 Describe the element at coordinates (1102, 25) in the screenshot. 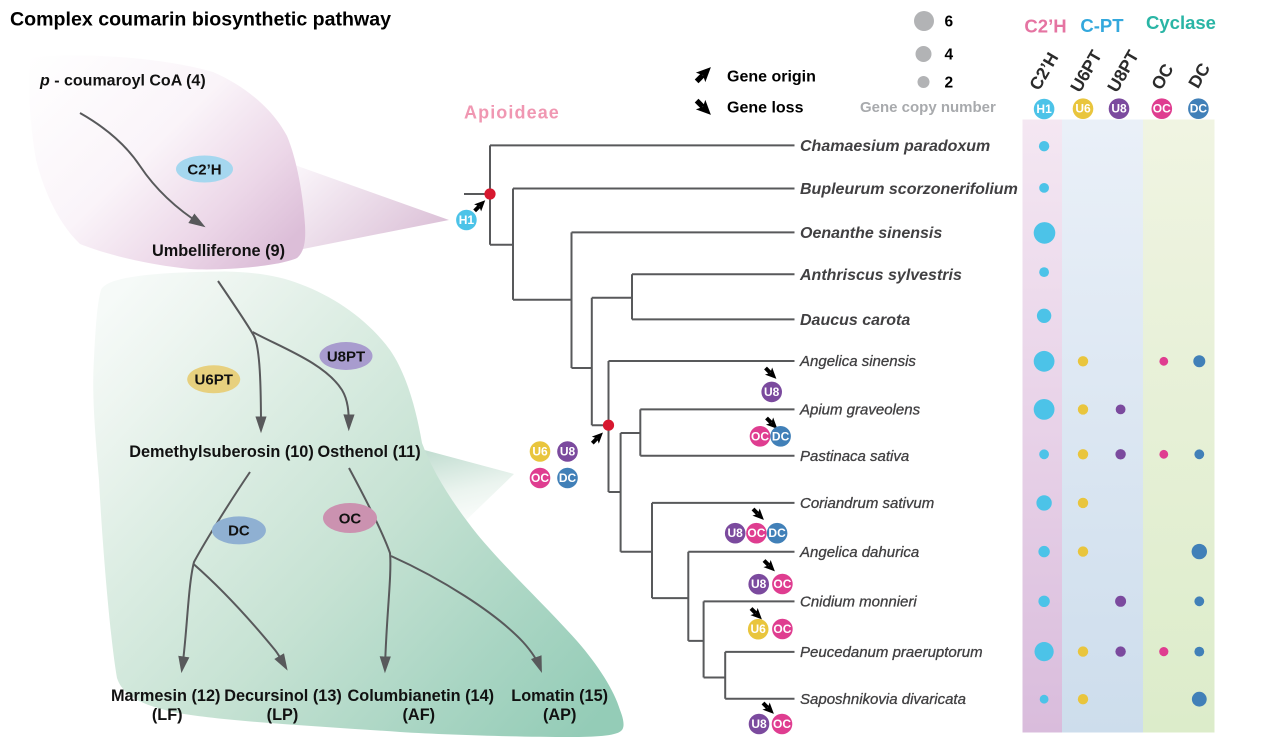

I see `svg-text: C-PT` at that location.